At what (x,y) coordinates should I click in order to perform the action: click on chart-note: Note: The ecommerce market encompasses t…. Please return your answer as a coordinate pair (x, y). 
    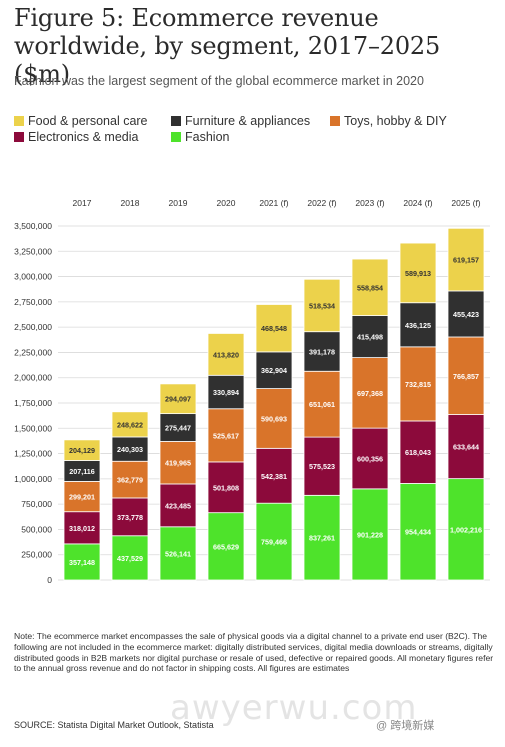
    Looking at the image, I should click on (254, 652).